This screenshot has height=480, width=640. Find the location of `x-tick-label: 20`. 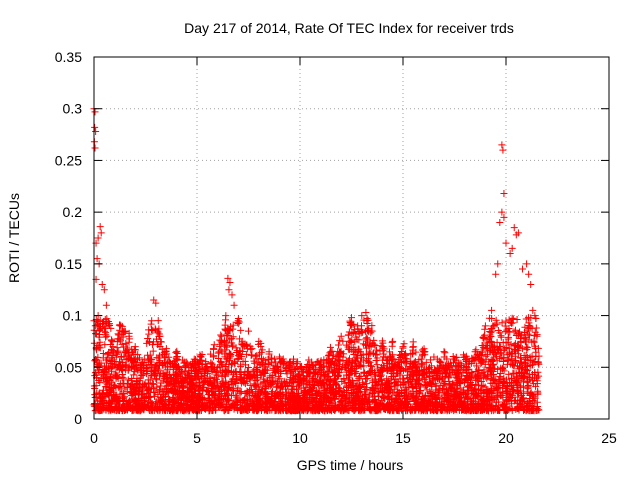

x-tick-label: 20 is located at coordinates (506, 438).